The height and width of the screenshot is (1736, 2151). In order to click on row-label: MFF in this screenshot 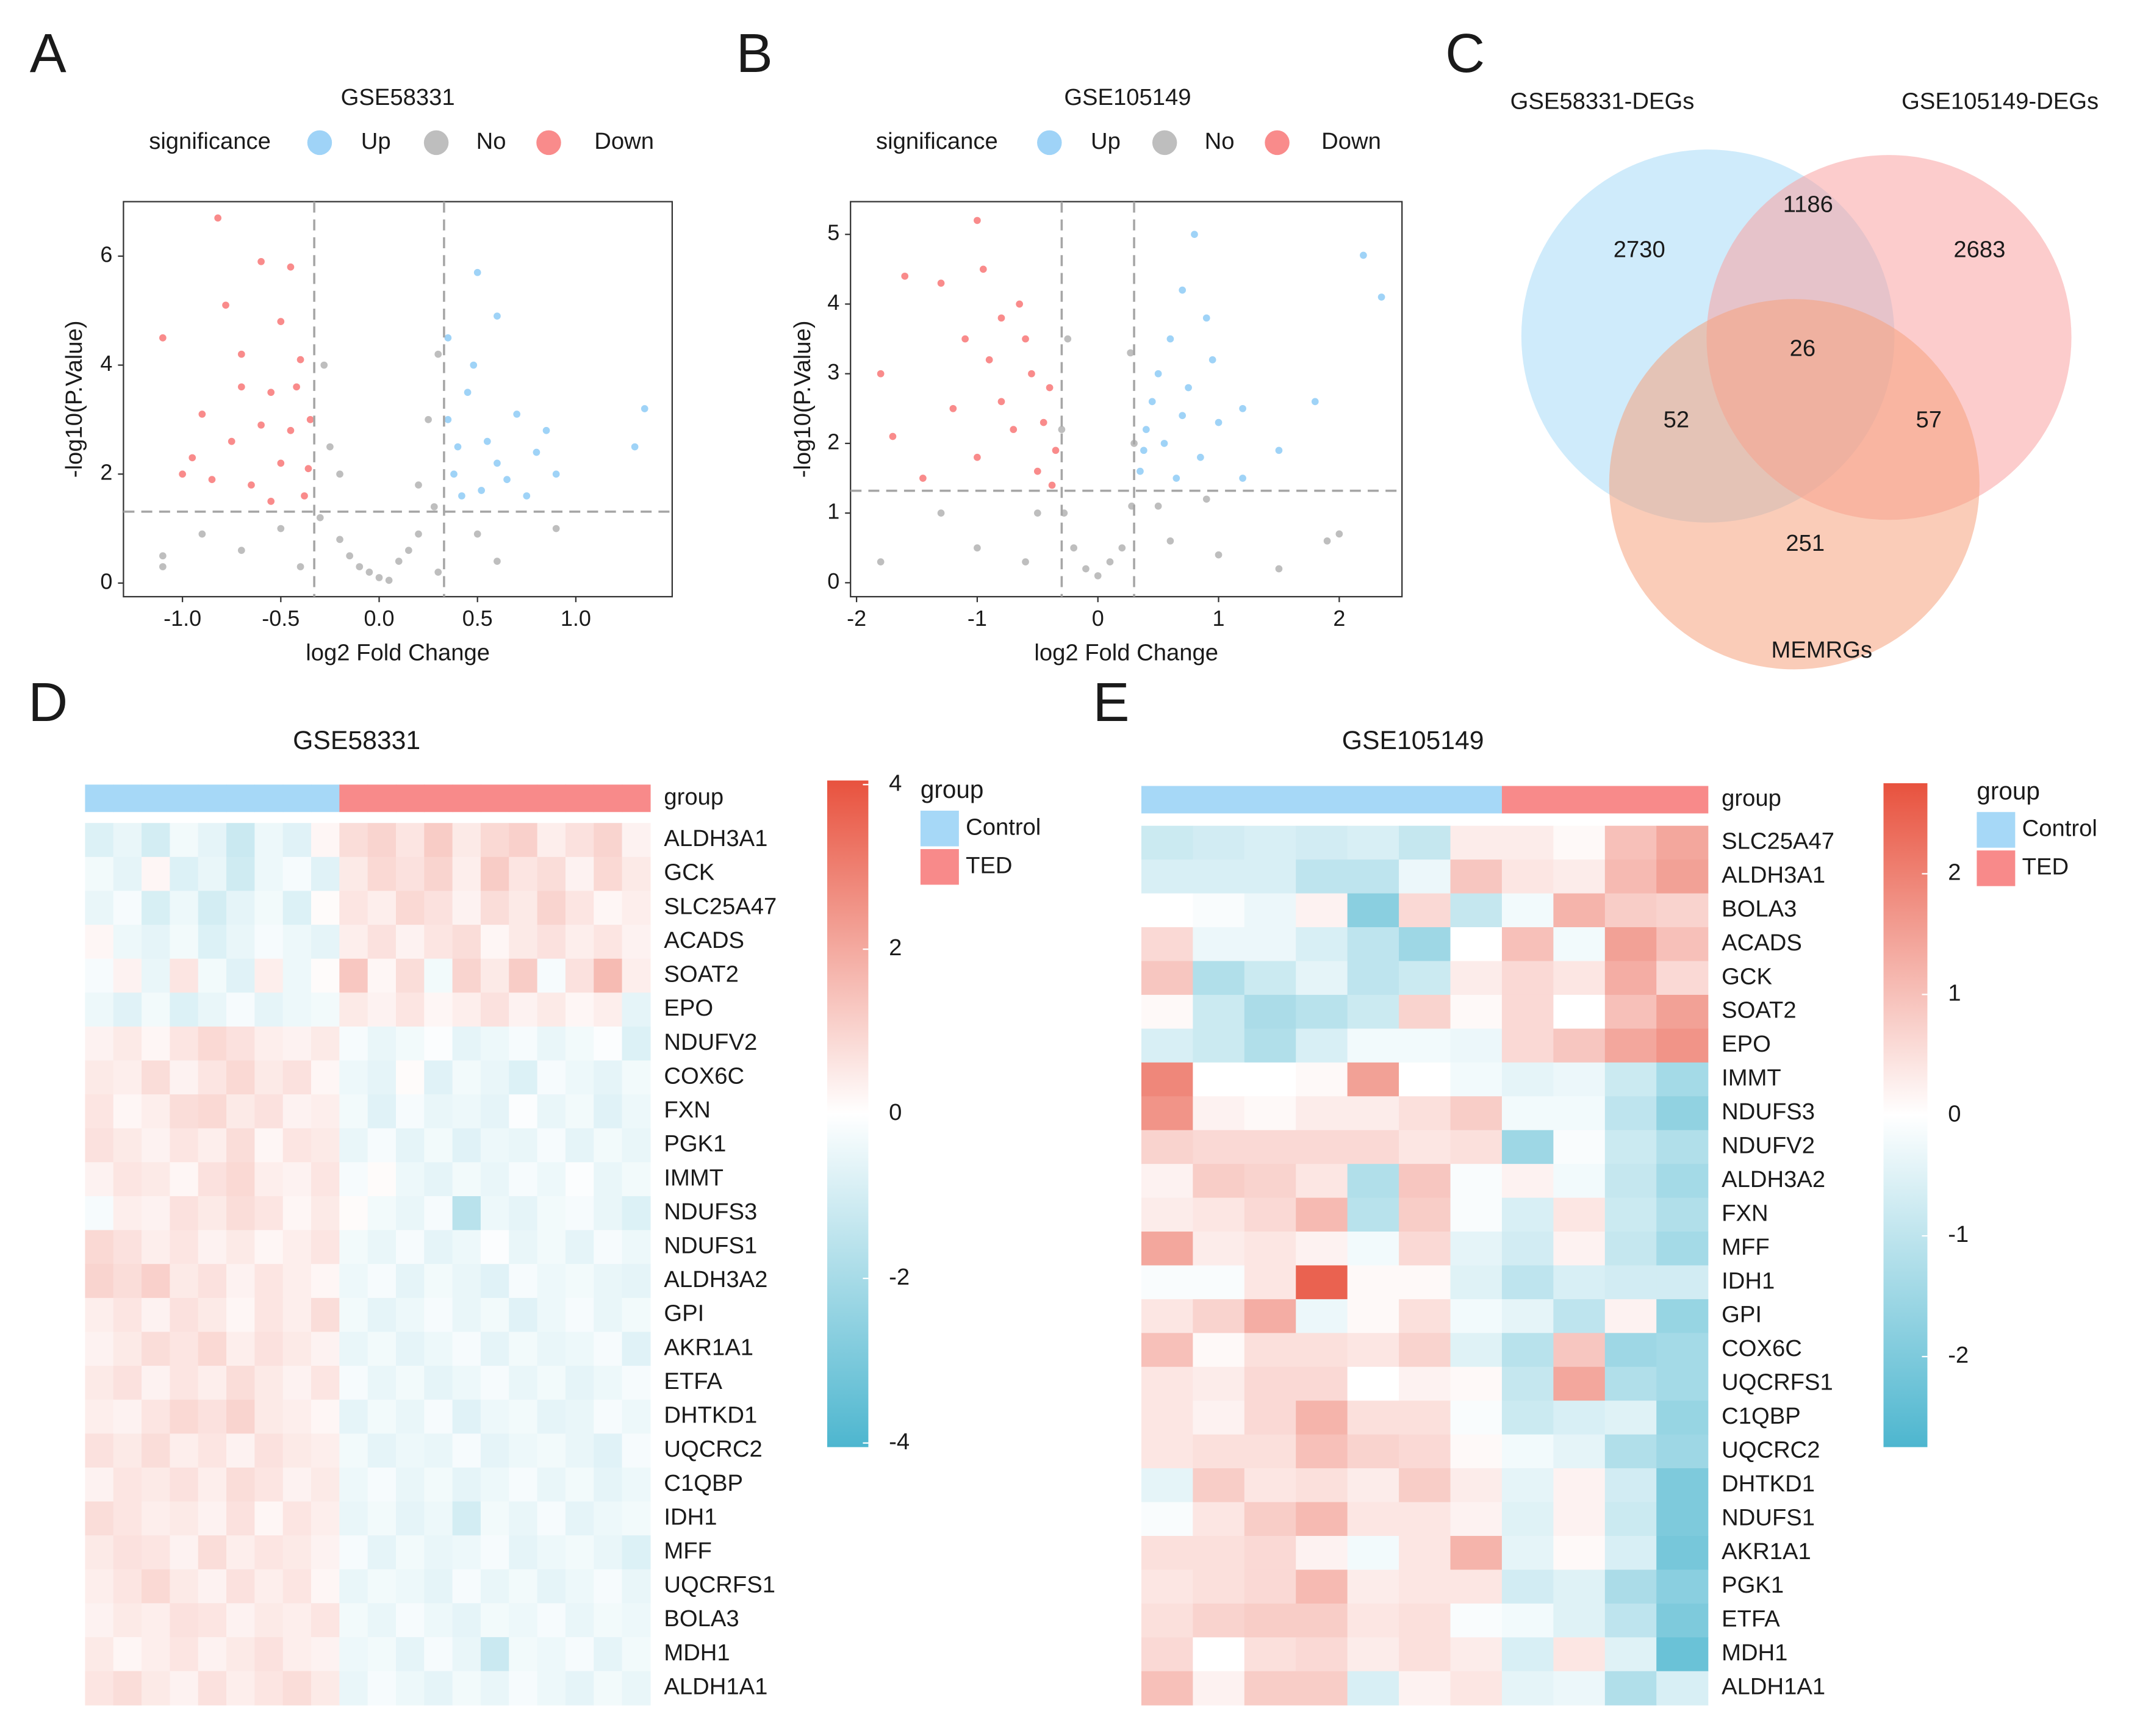, I will do `click(688, 1551)`.